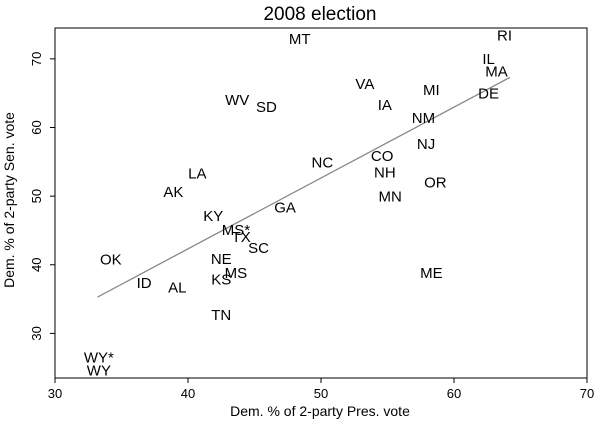 This screenshot has height=422, width=600. Describe the element at coordinates (36, 127) in the screenshot. I see `y-tick-label: 60` at that location.